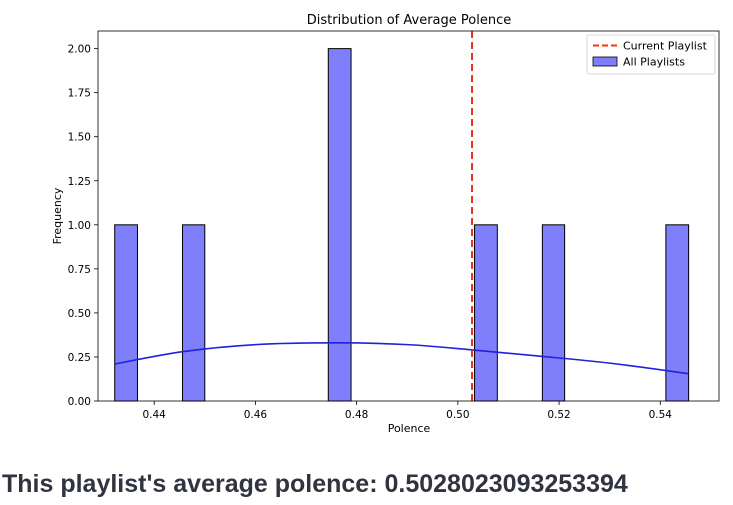 This screenshot has height=505, width=733. I want to click on y-tick-label: 0.25, so click(79, 358).